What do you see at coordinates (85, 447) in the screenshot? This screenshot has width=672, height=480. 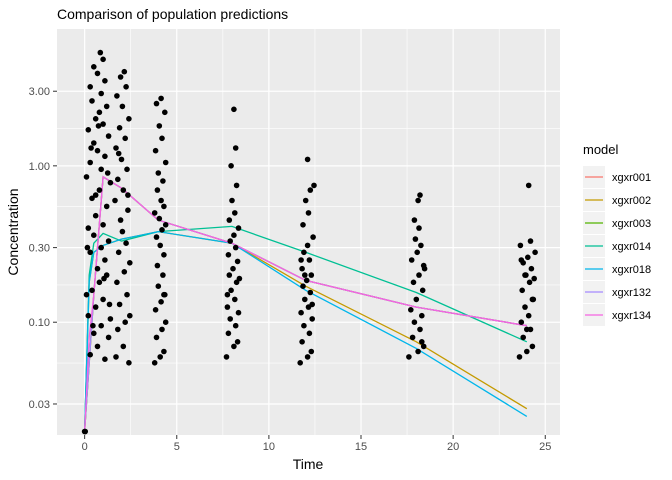 I see `x-tick-label: 0` at bounding box center [85, 447].